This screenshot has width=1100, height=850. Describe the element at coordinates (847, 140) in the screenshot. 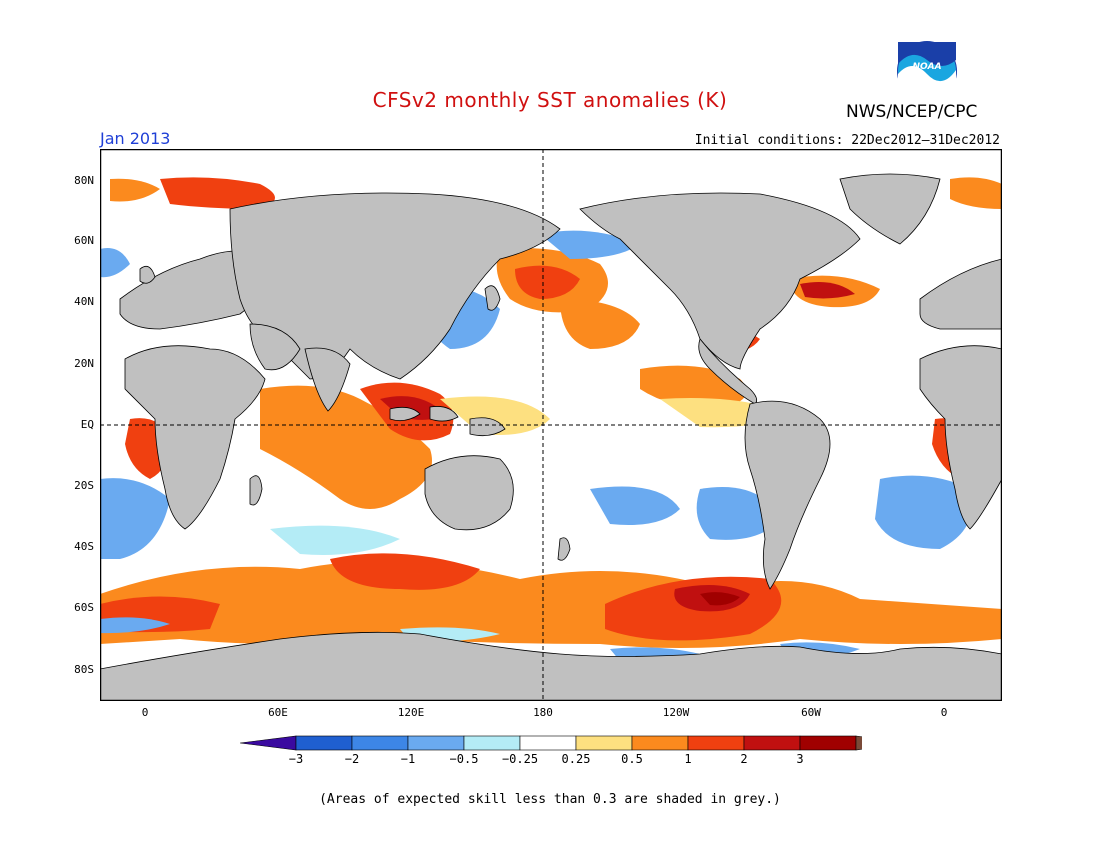

I see `initial-conditions-label: Initial conditions: 22Dec2012–31Dec2012` at that location.